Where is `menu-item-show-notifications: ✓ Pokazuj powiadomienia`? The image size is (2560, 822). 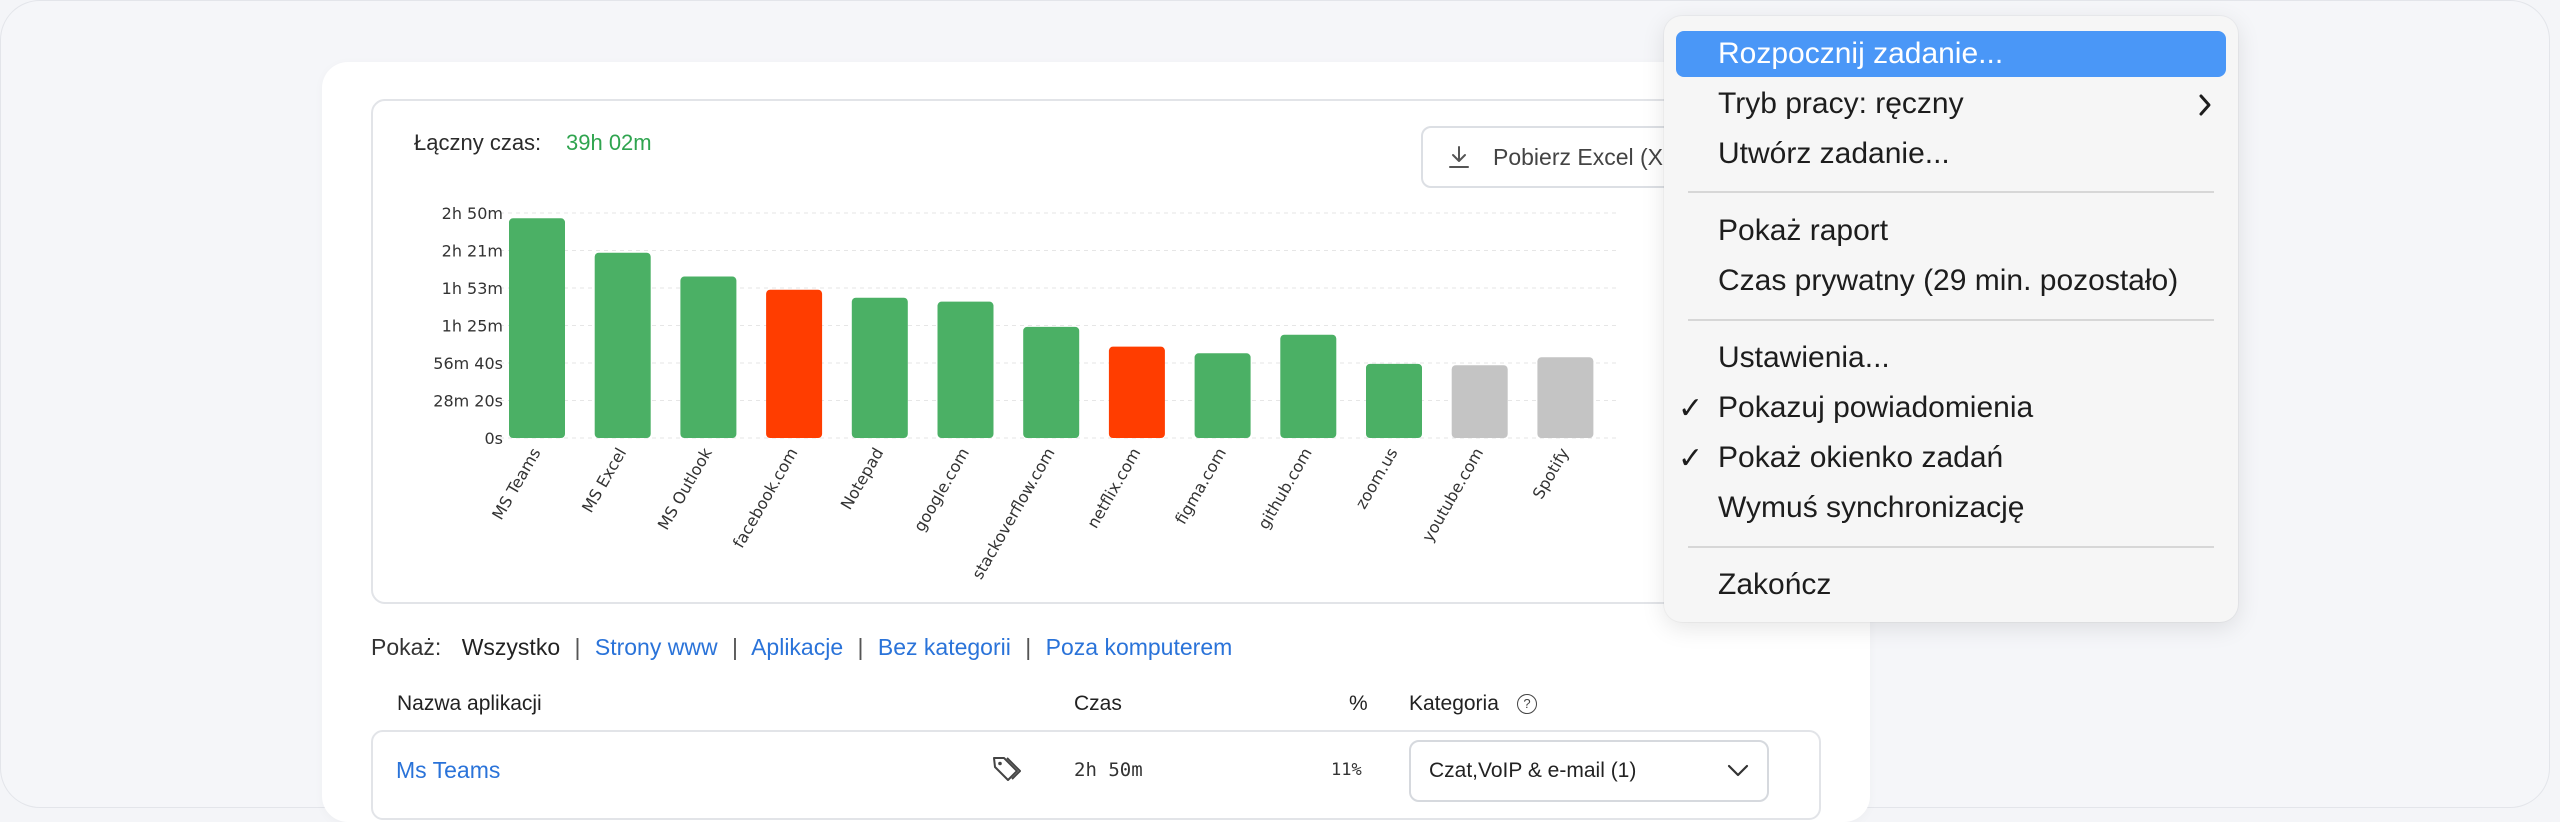 menu-item-show-notifications: ✓ Pokazuj powiadomienia is located at coordinates (1951, 408).